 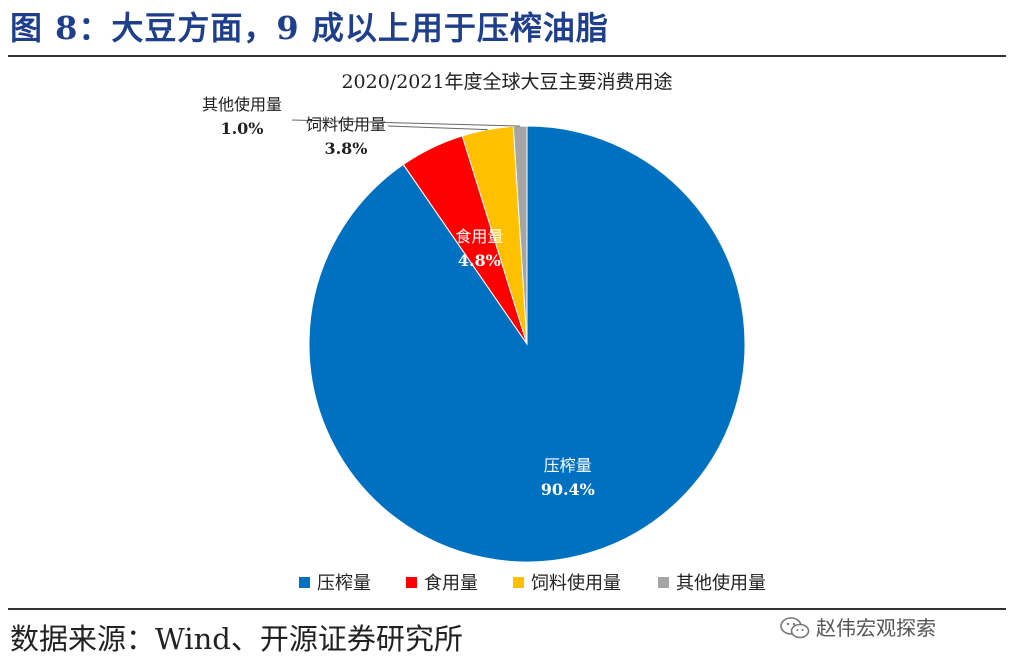 What do you see at coordinates (345, 148) in the screenshot?
I see `slice-value-2: 3.8%` at bounding box center [345, 148].